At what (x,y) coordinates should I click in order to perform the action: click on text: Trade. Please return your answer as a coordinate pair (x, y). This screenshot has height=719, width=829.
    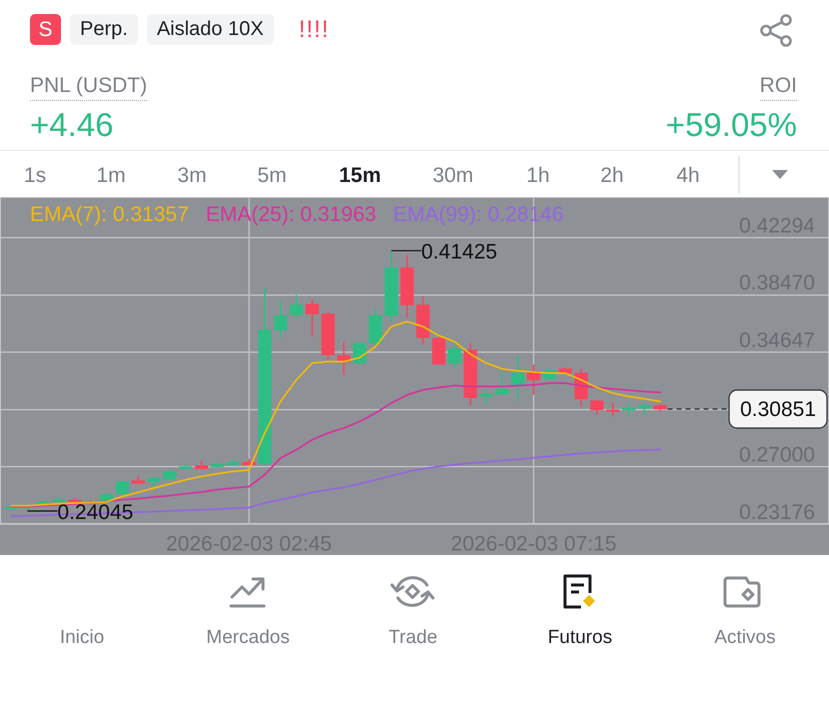
    Looking at the image, I should click on (413, 638).